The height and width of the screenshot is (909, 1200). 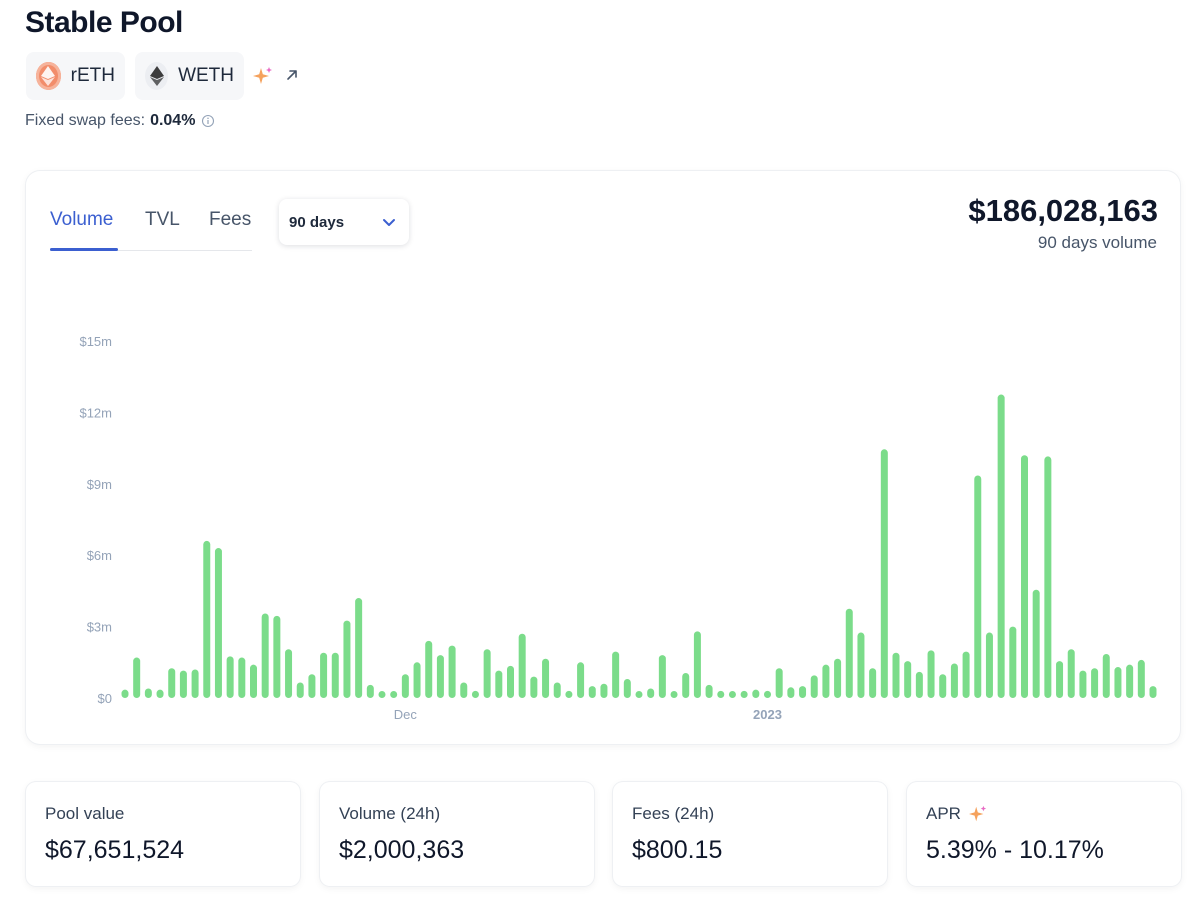 I want to click on tab-fees: Fees, so click(x=230, y=219).